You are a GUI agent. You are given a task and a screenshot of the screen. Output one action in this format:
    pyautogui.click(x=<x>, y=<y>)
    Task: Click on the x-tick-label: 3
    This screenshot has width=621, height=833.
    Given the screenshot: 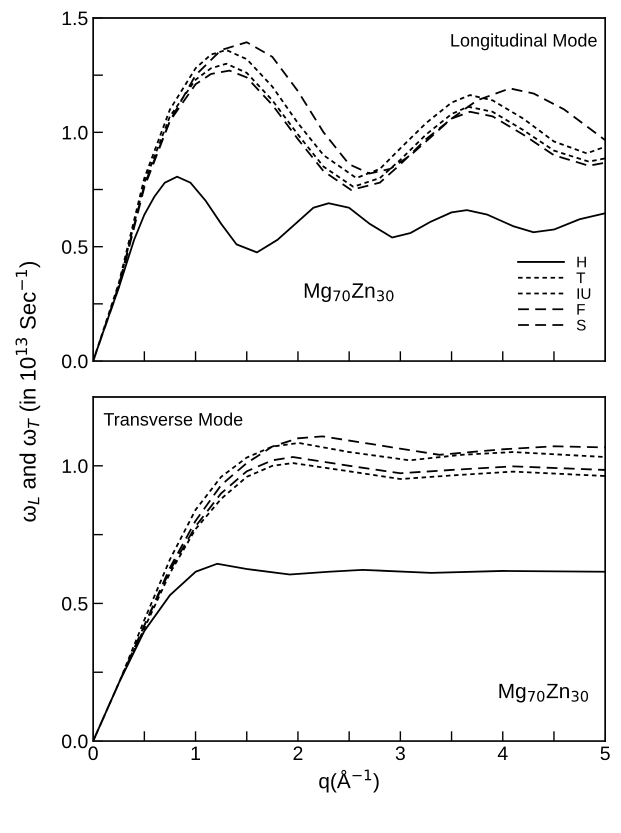 What is the action you would take?
    pyautogui.click(x=400, y=753)
    